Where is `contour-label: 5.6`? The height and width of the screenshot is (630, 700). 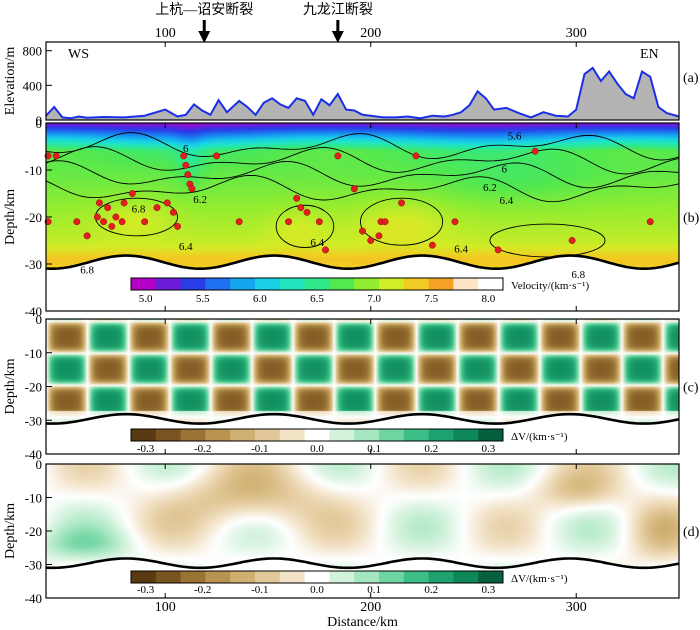 contour-label: 5.6 is located at coordinates (515, 136).